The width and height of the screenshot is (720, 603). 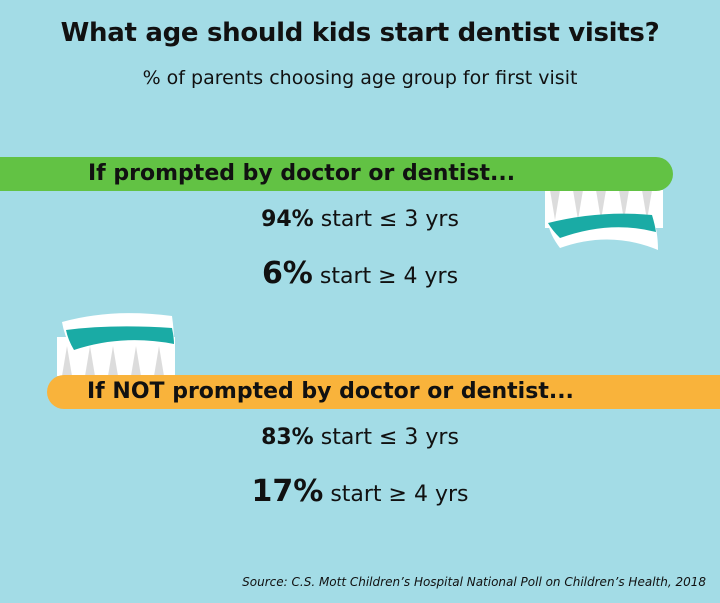 I want to click on stat-row: 6% start ≥ 4 yrs, so click(x=360, y=273).